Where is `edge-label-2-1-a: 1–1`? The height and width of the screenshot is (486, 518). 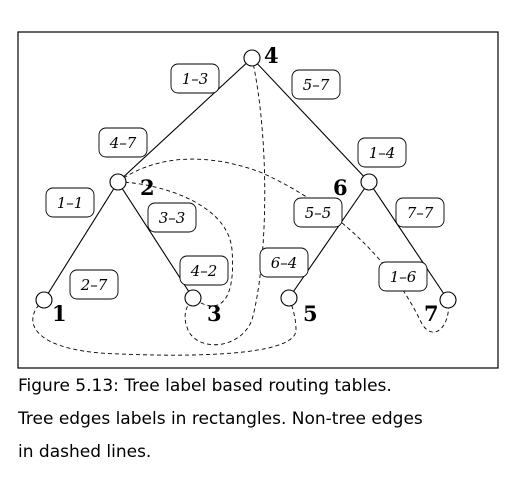
edge-label-2-1-a: 1–1 is located at coordinates (70, 202).